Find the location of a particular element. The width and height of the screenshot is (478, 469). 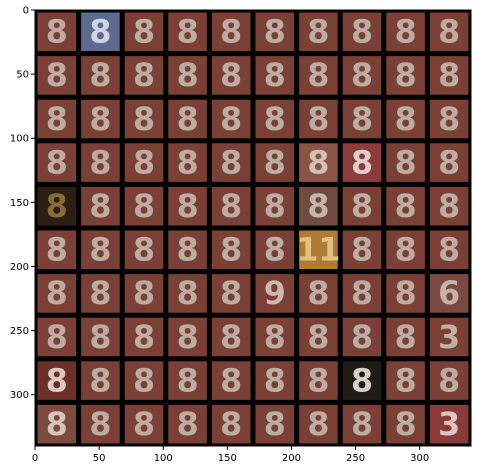

y-tick-label: 150 is located at coordinates (19, 203).